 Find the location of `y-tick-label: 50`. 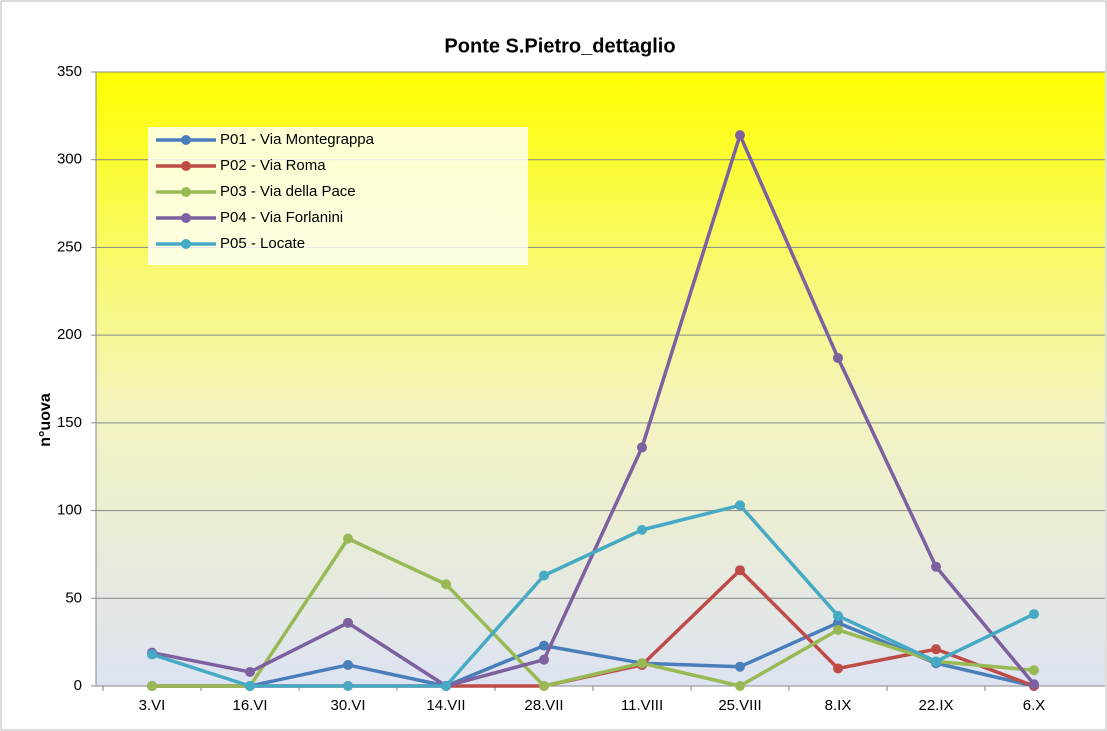

y-tick-label: 50 is located at coordinates (73, 597).